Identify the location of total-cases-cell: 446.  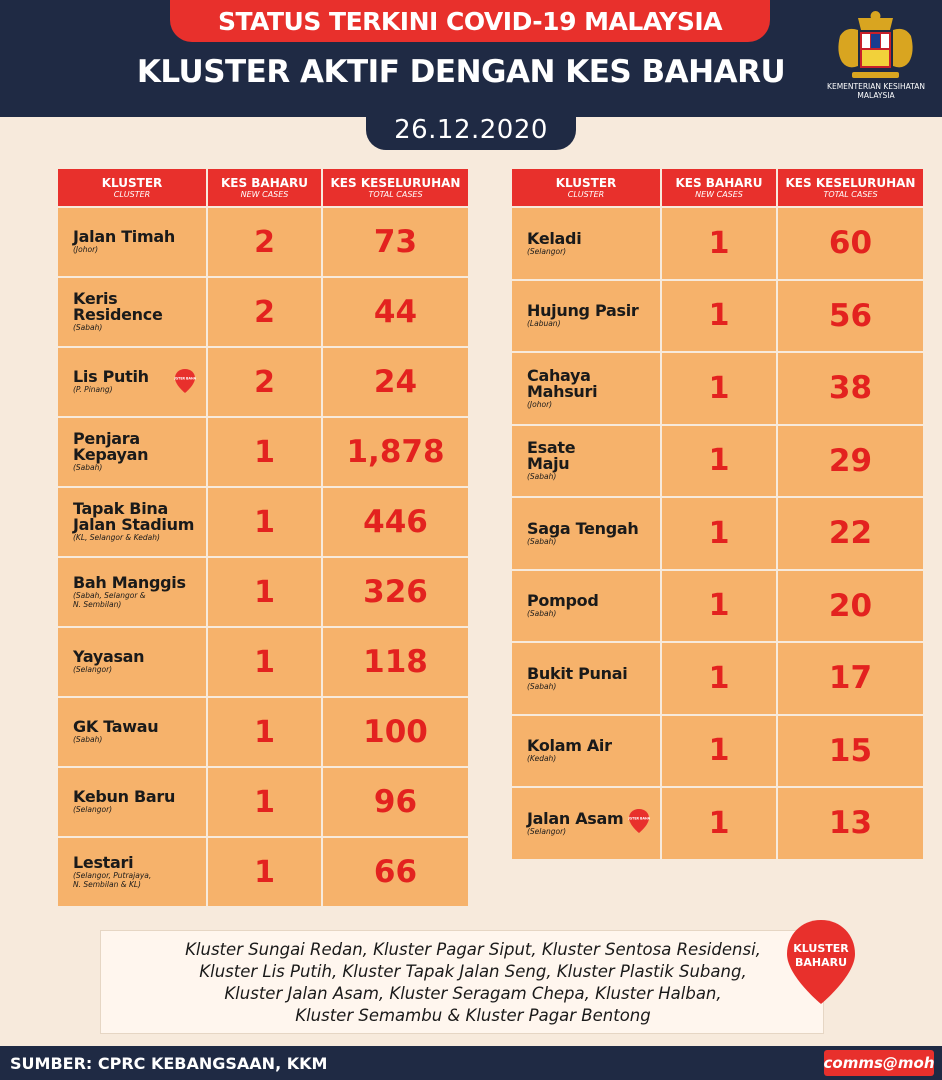
(395, 522).